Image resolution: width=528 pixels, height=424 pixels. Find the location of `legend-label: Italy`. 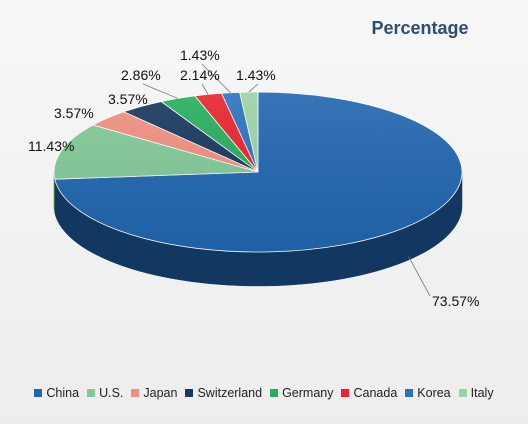

legend-label: Italy is located at coordinates (482, 393).